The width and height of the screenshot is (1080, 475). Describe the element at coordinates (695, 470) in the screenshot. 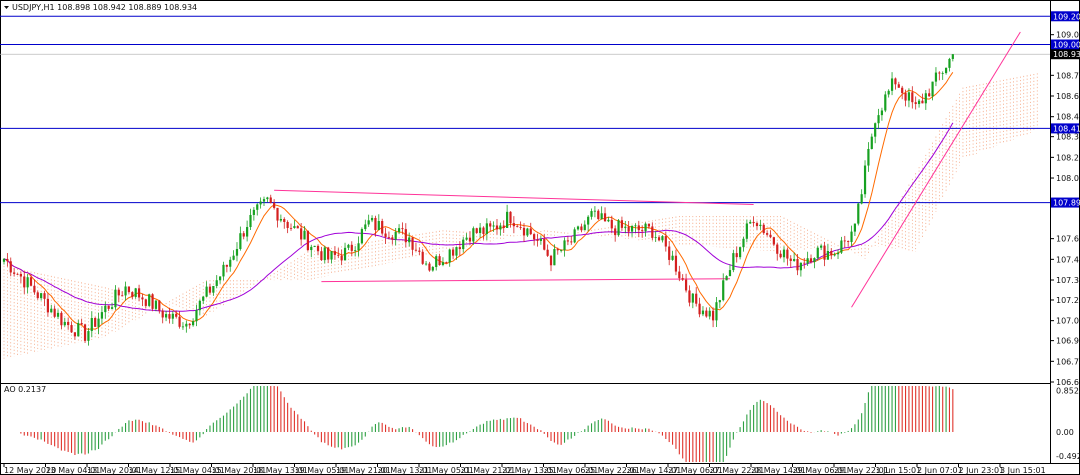

I see `x-tick-label: 27 May 06:01` at that location.